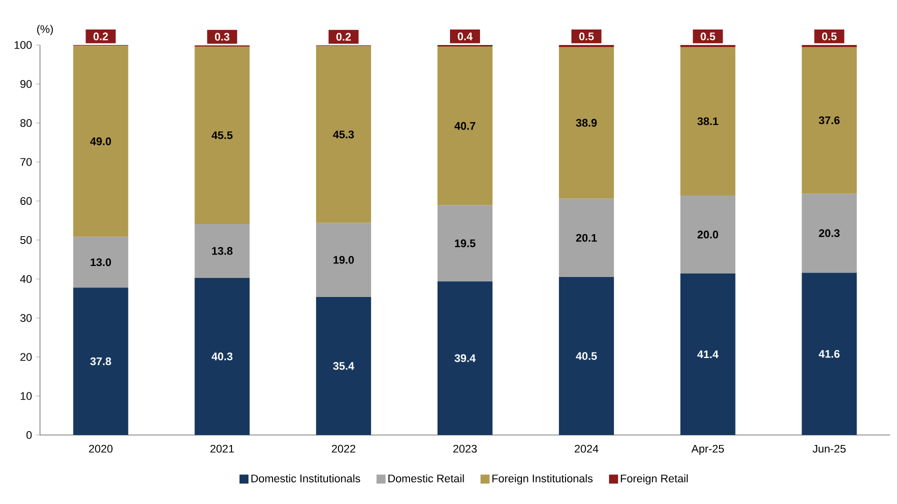  Describe the element at coordinates (654, 479) in the screenshot. I see `legend-label: Foreign Retail` at that location.